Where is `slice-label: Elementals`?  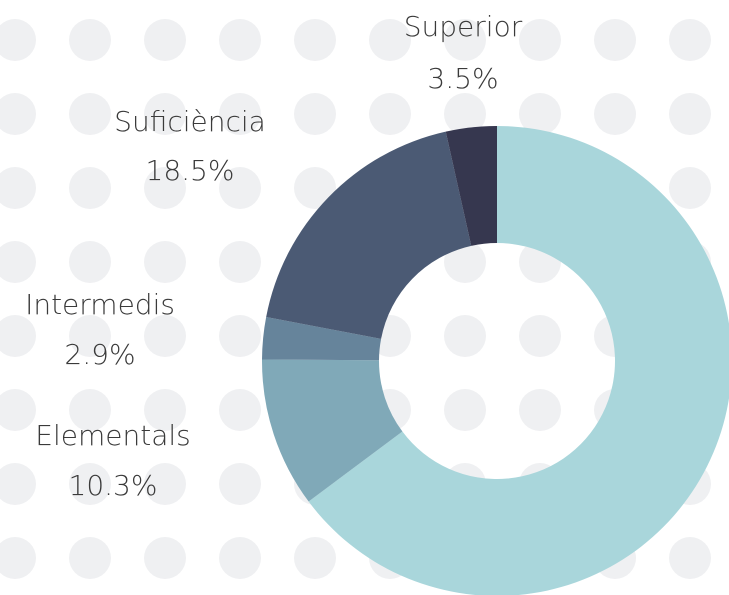 slice-label: Elementals is located at coordinates (112, 435).